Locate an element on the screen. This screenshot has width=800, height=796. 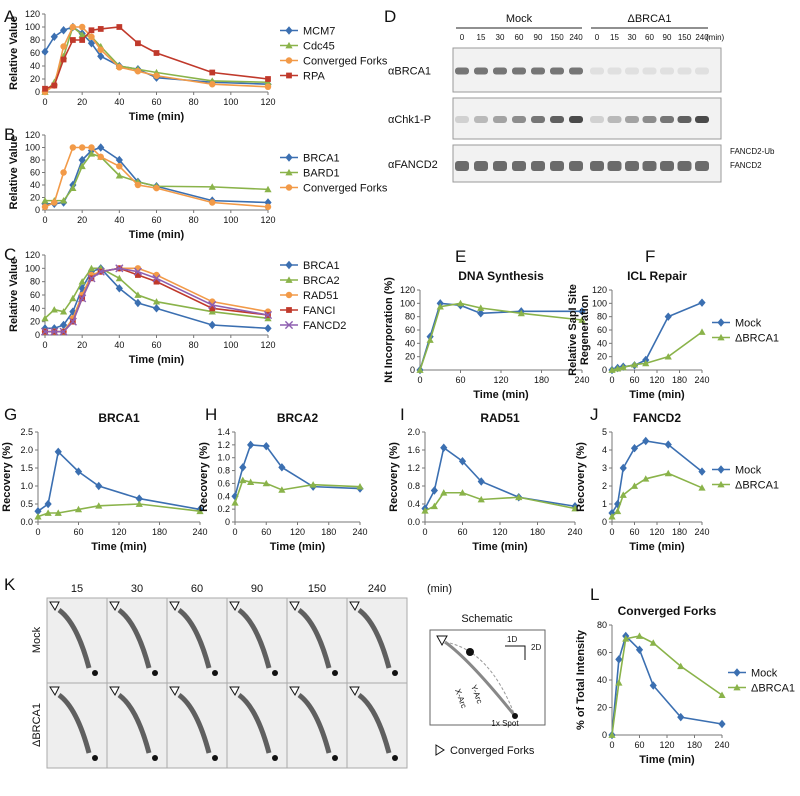
gel-spot is located at coordinates (335, 673).